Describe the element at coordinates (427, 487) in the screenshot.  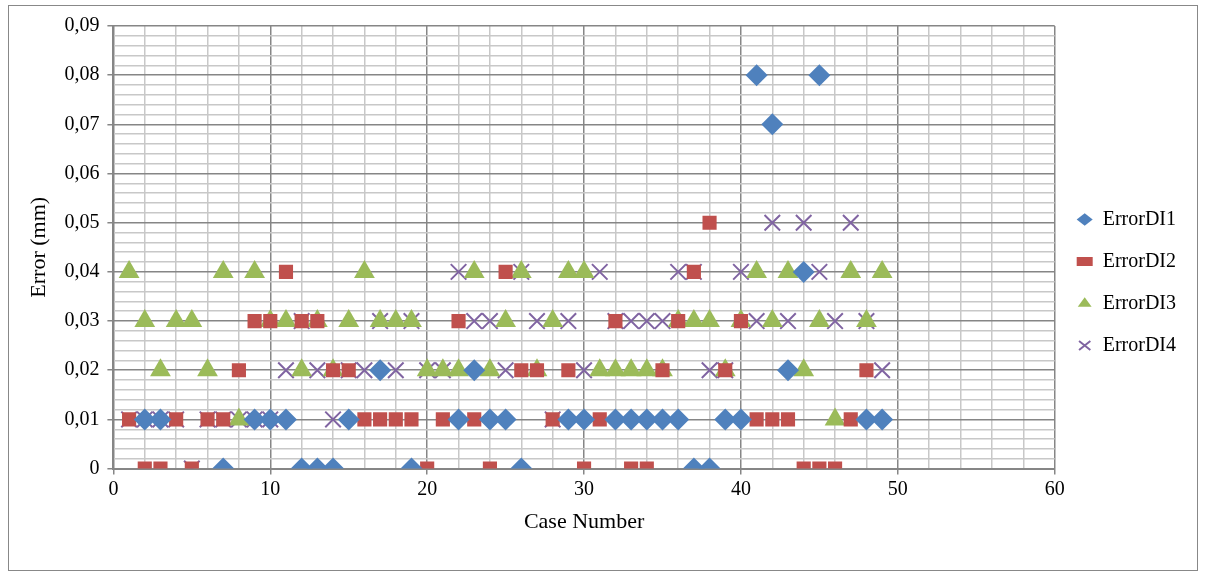
I see `x-tick-label: 20` at that location.